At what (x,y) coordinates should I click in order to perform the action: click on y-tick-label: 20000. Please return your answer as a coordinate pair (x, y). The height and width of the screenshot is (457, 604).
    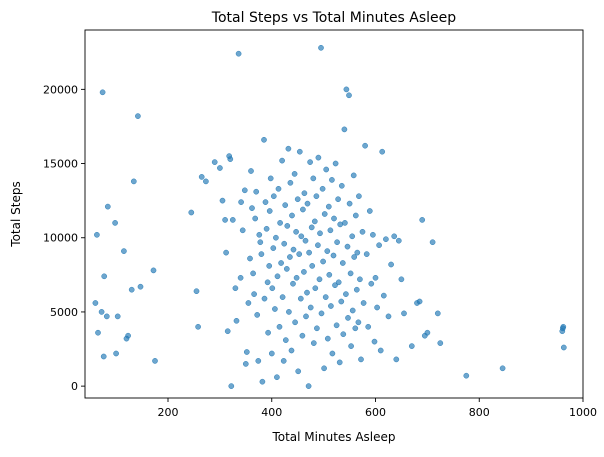
    Looking at the image, I should click on (60, 89).